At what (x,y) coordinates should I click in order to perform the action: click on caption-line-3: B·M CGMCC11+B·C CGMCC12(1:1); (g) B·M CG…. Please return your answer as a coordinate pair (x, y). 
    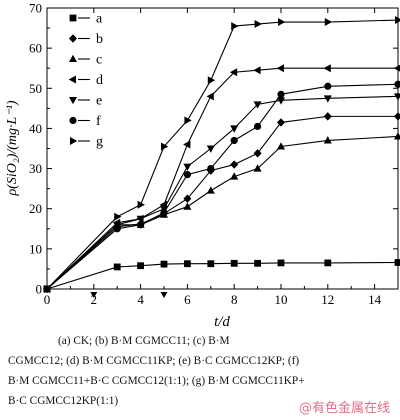
    Looking at the image, I should click on (156, 381).